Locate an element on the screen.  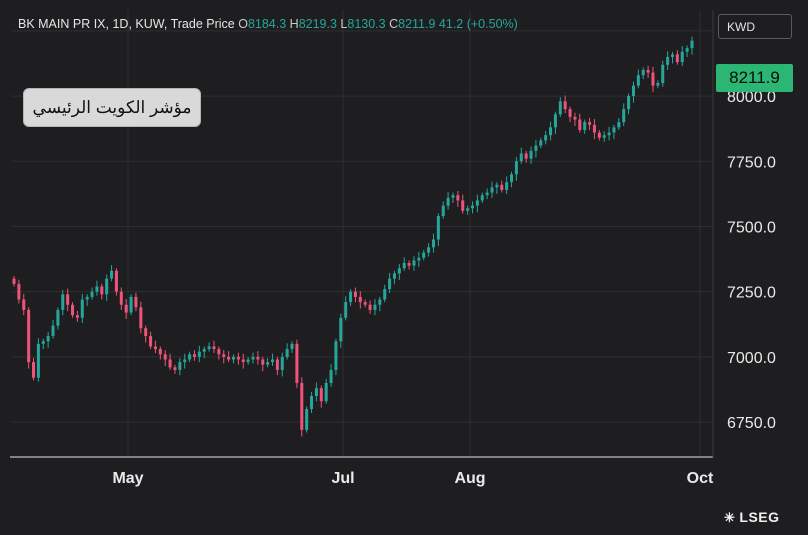
currency-selector: KWD is located at coordinates (755, 26).